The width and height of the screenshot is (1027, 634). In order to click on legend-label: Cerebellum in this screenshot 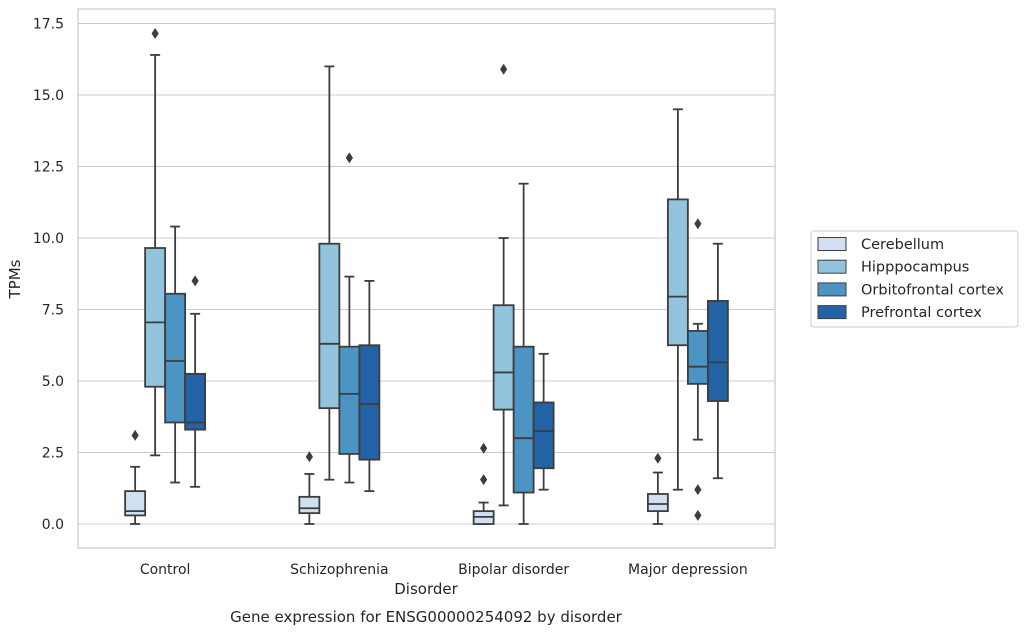, I will do `click(902, 245)`.